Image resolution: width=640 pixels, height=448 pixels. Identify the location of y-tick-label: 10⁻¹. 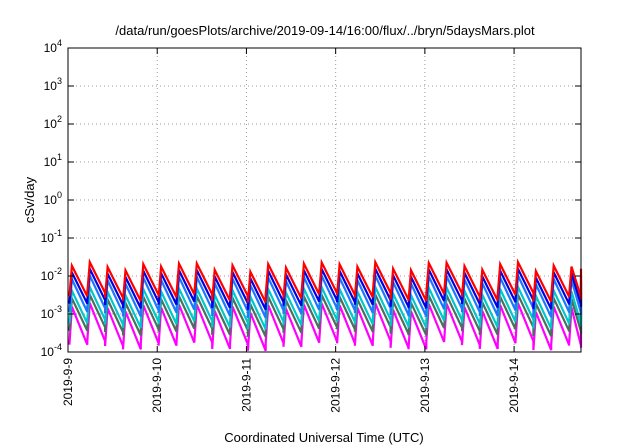
(51, 236).